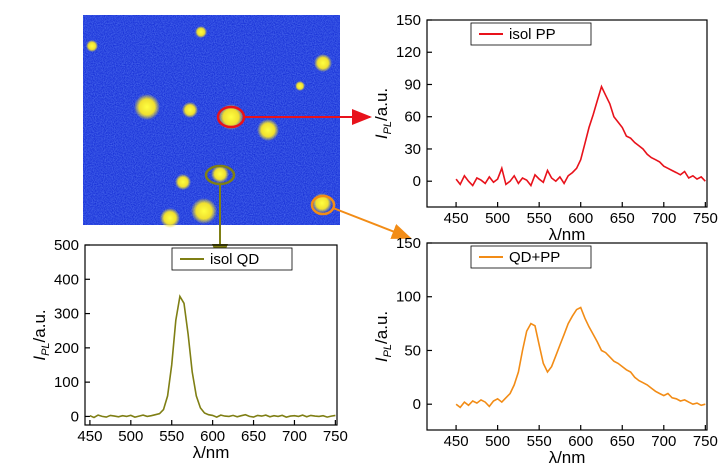  What do you see at coordinates (66, 279) in the screenshot?
I see `y-tick-label: 400` at bounding box center [66, 279].